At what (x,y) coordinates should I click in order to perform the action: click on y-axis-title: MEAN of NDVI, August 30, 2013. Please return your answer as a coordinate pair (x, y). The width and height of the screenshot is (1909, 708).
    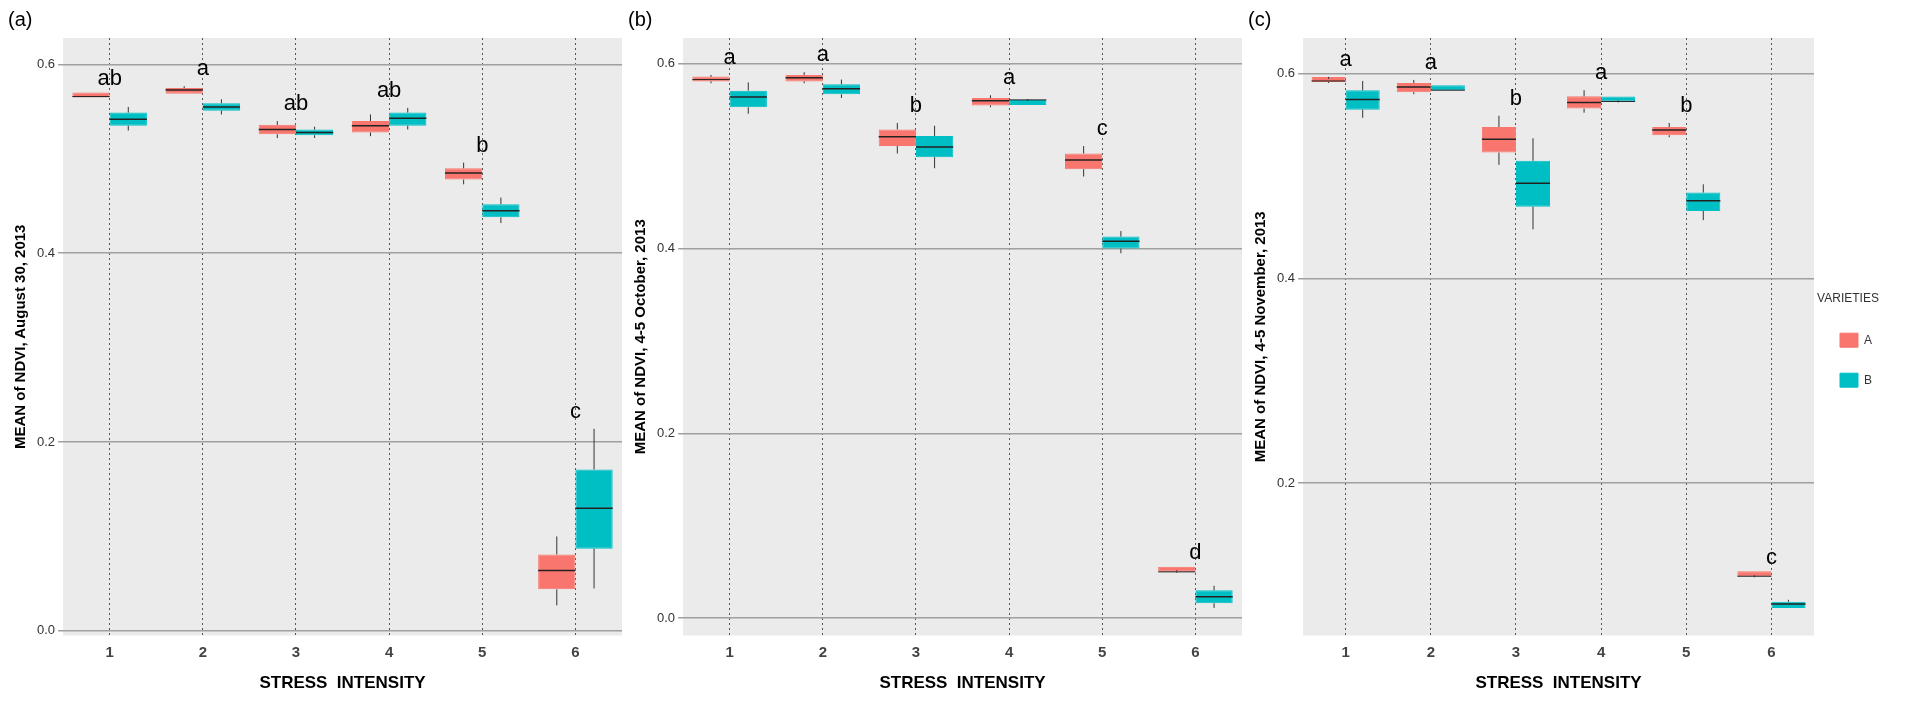
    Looking at the image, I should click on (20, 337).